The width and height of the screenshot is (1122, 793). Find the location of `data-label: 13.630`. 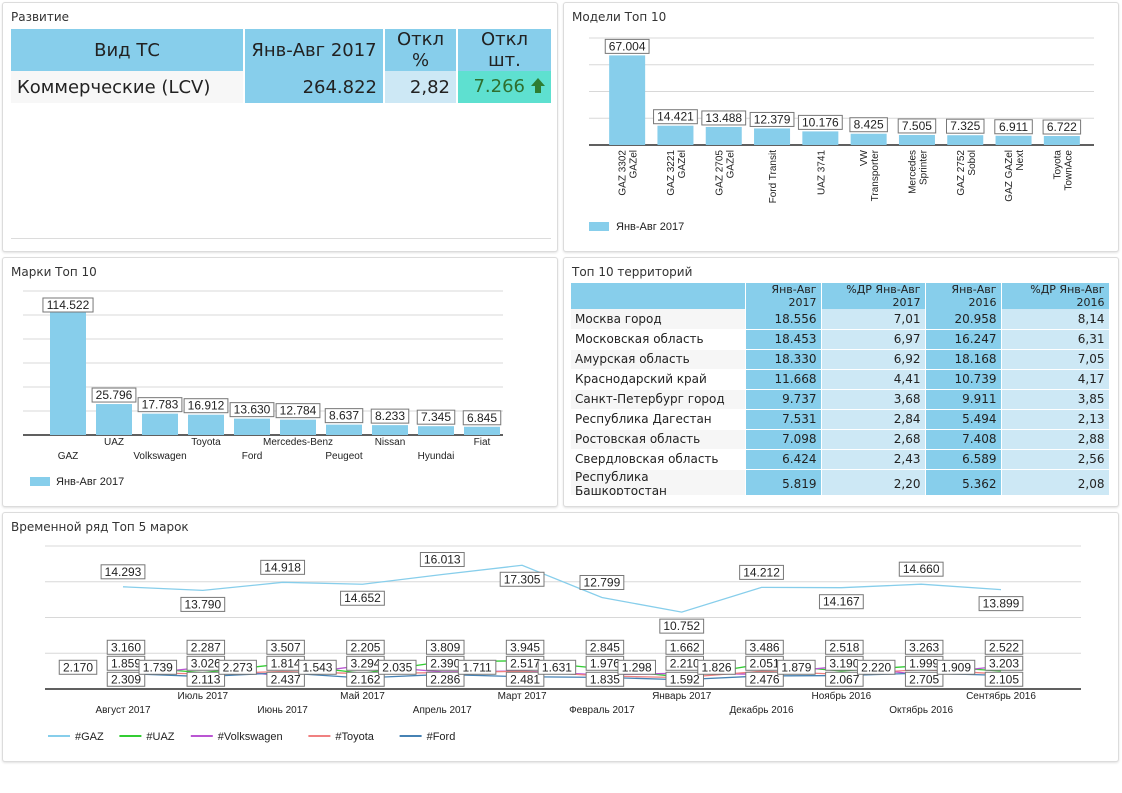

data-label: 13.630 is located at coordinates (252, 410).